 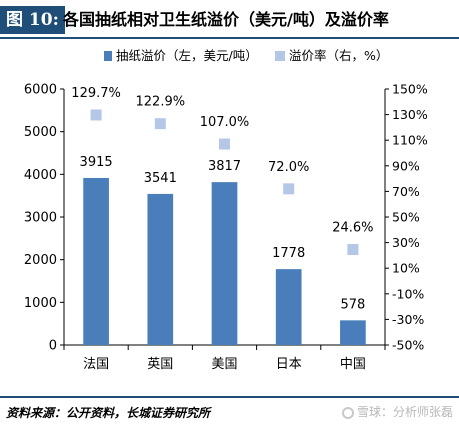 I want to click on footer-divider, so click(x=229, y=397).